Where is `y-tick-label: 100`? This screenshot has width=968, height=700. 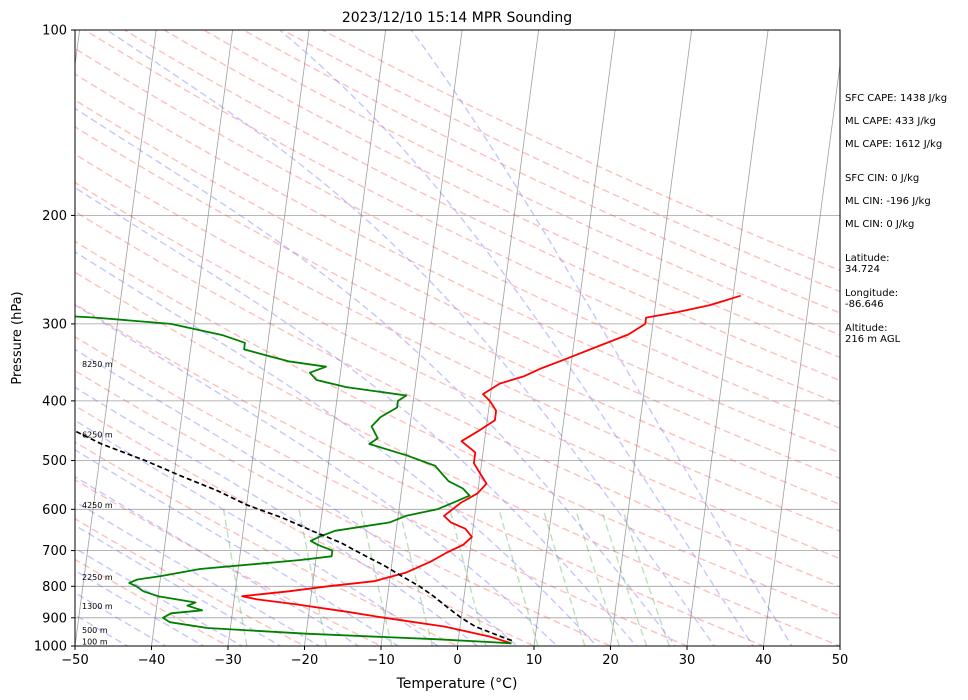 y-tick-label: 100 is located at coordinates (54, 31).